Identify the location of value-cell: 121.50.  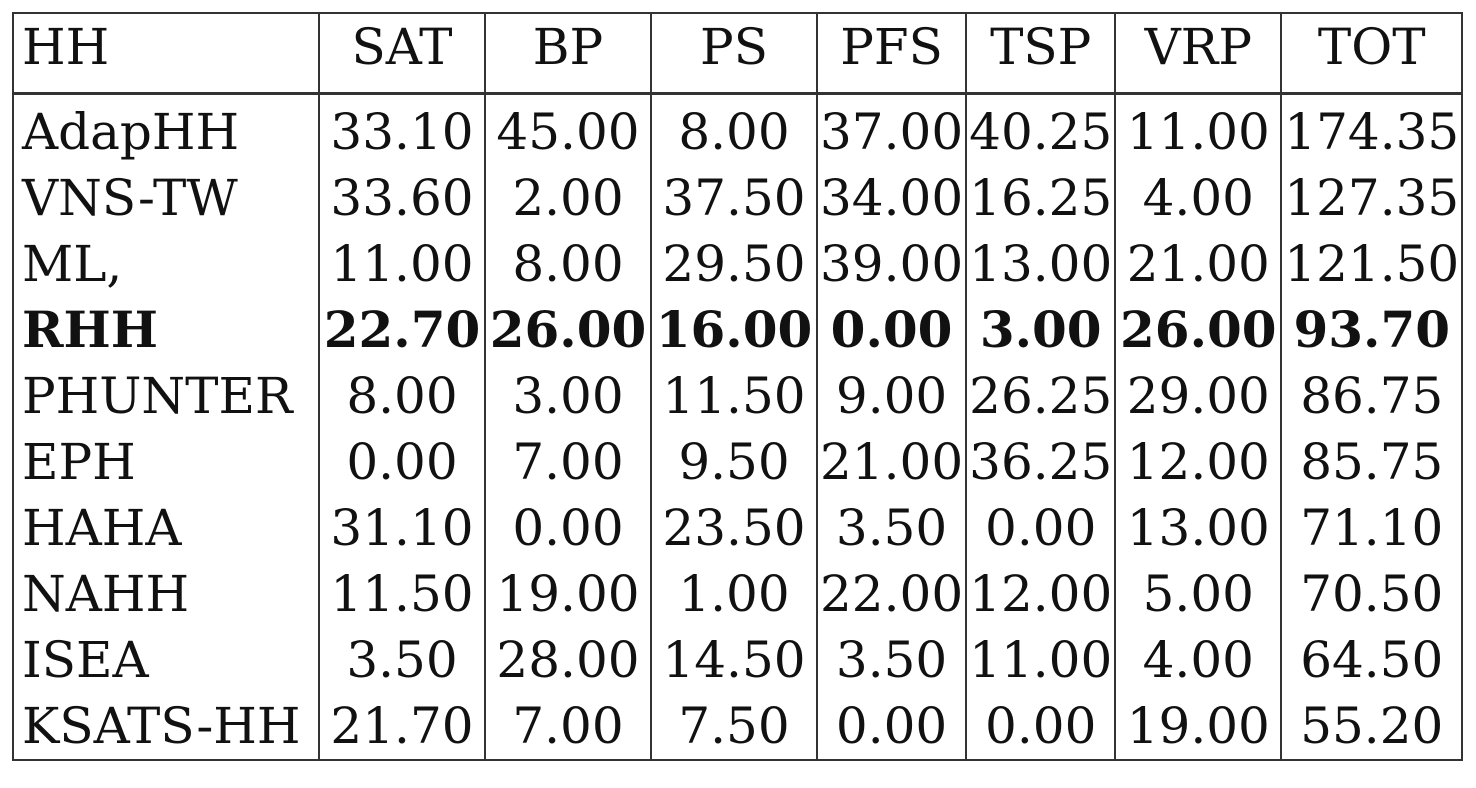
(1372, 264).